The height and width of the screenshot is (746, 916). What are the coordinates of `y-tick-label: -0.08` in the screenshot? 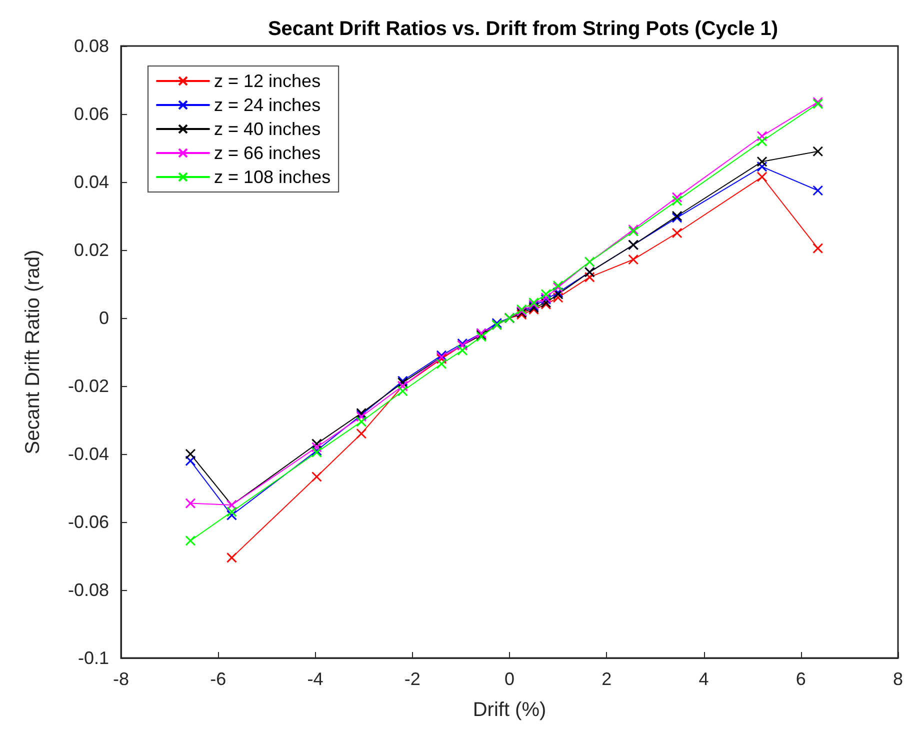 It's located at (88, 590).